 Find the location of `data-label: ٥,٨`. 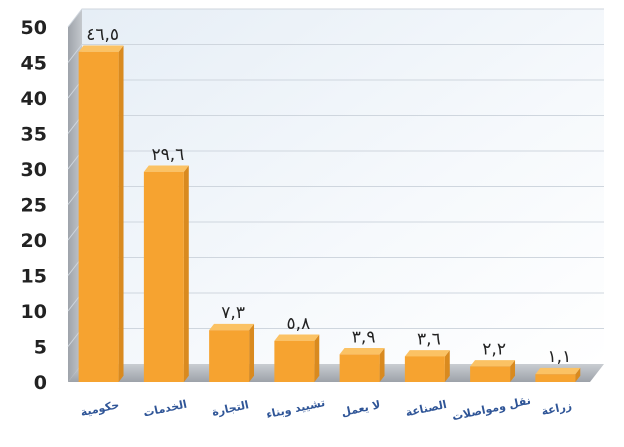

data-label: ٥,٨ is located at coordinates (299, 324).